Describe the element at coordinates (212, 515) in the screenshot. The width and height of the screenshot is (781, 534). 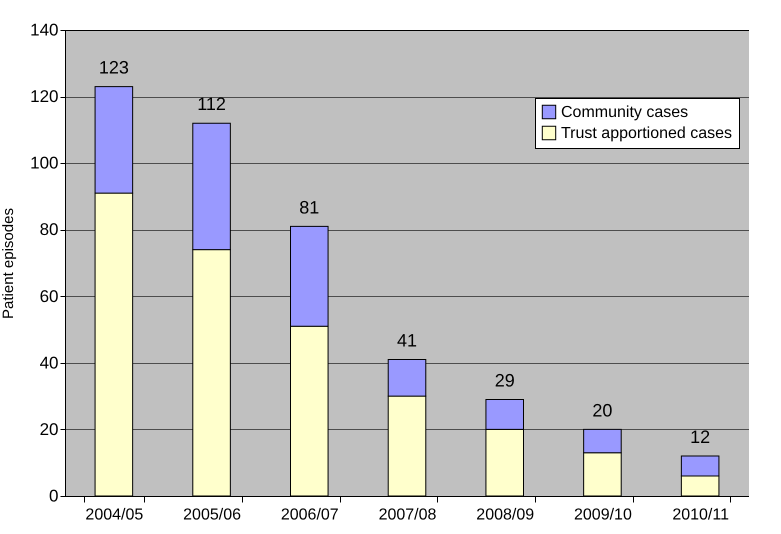
I see `x-tick-label: 2005/06` at that location.